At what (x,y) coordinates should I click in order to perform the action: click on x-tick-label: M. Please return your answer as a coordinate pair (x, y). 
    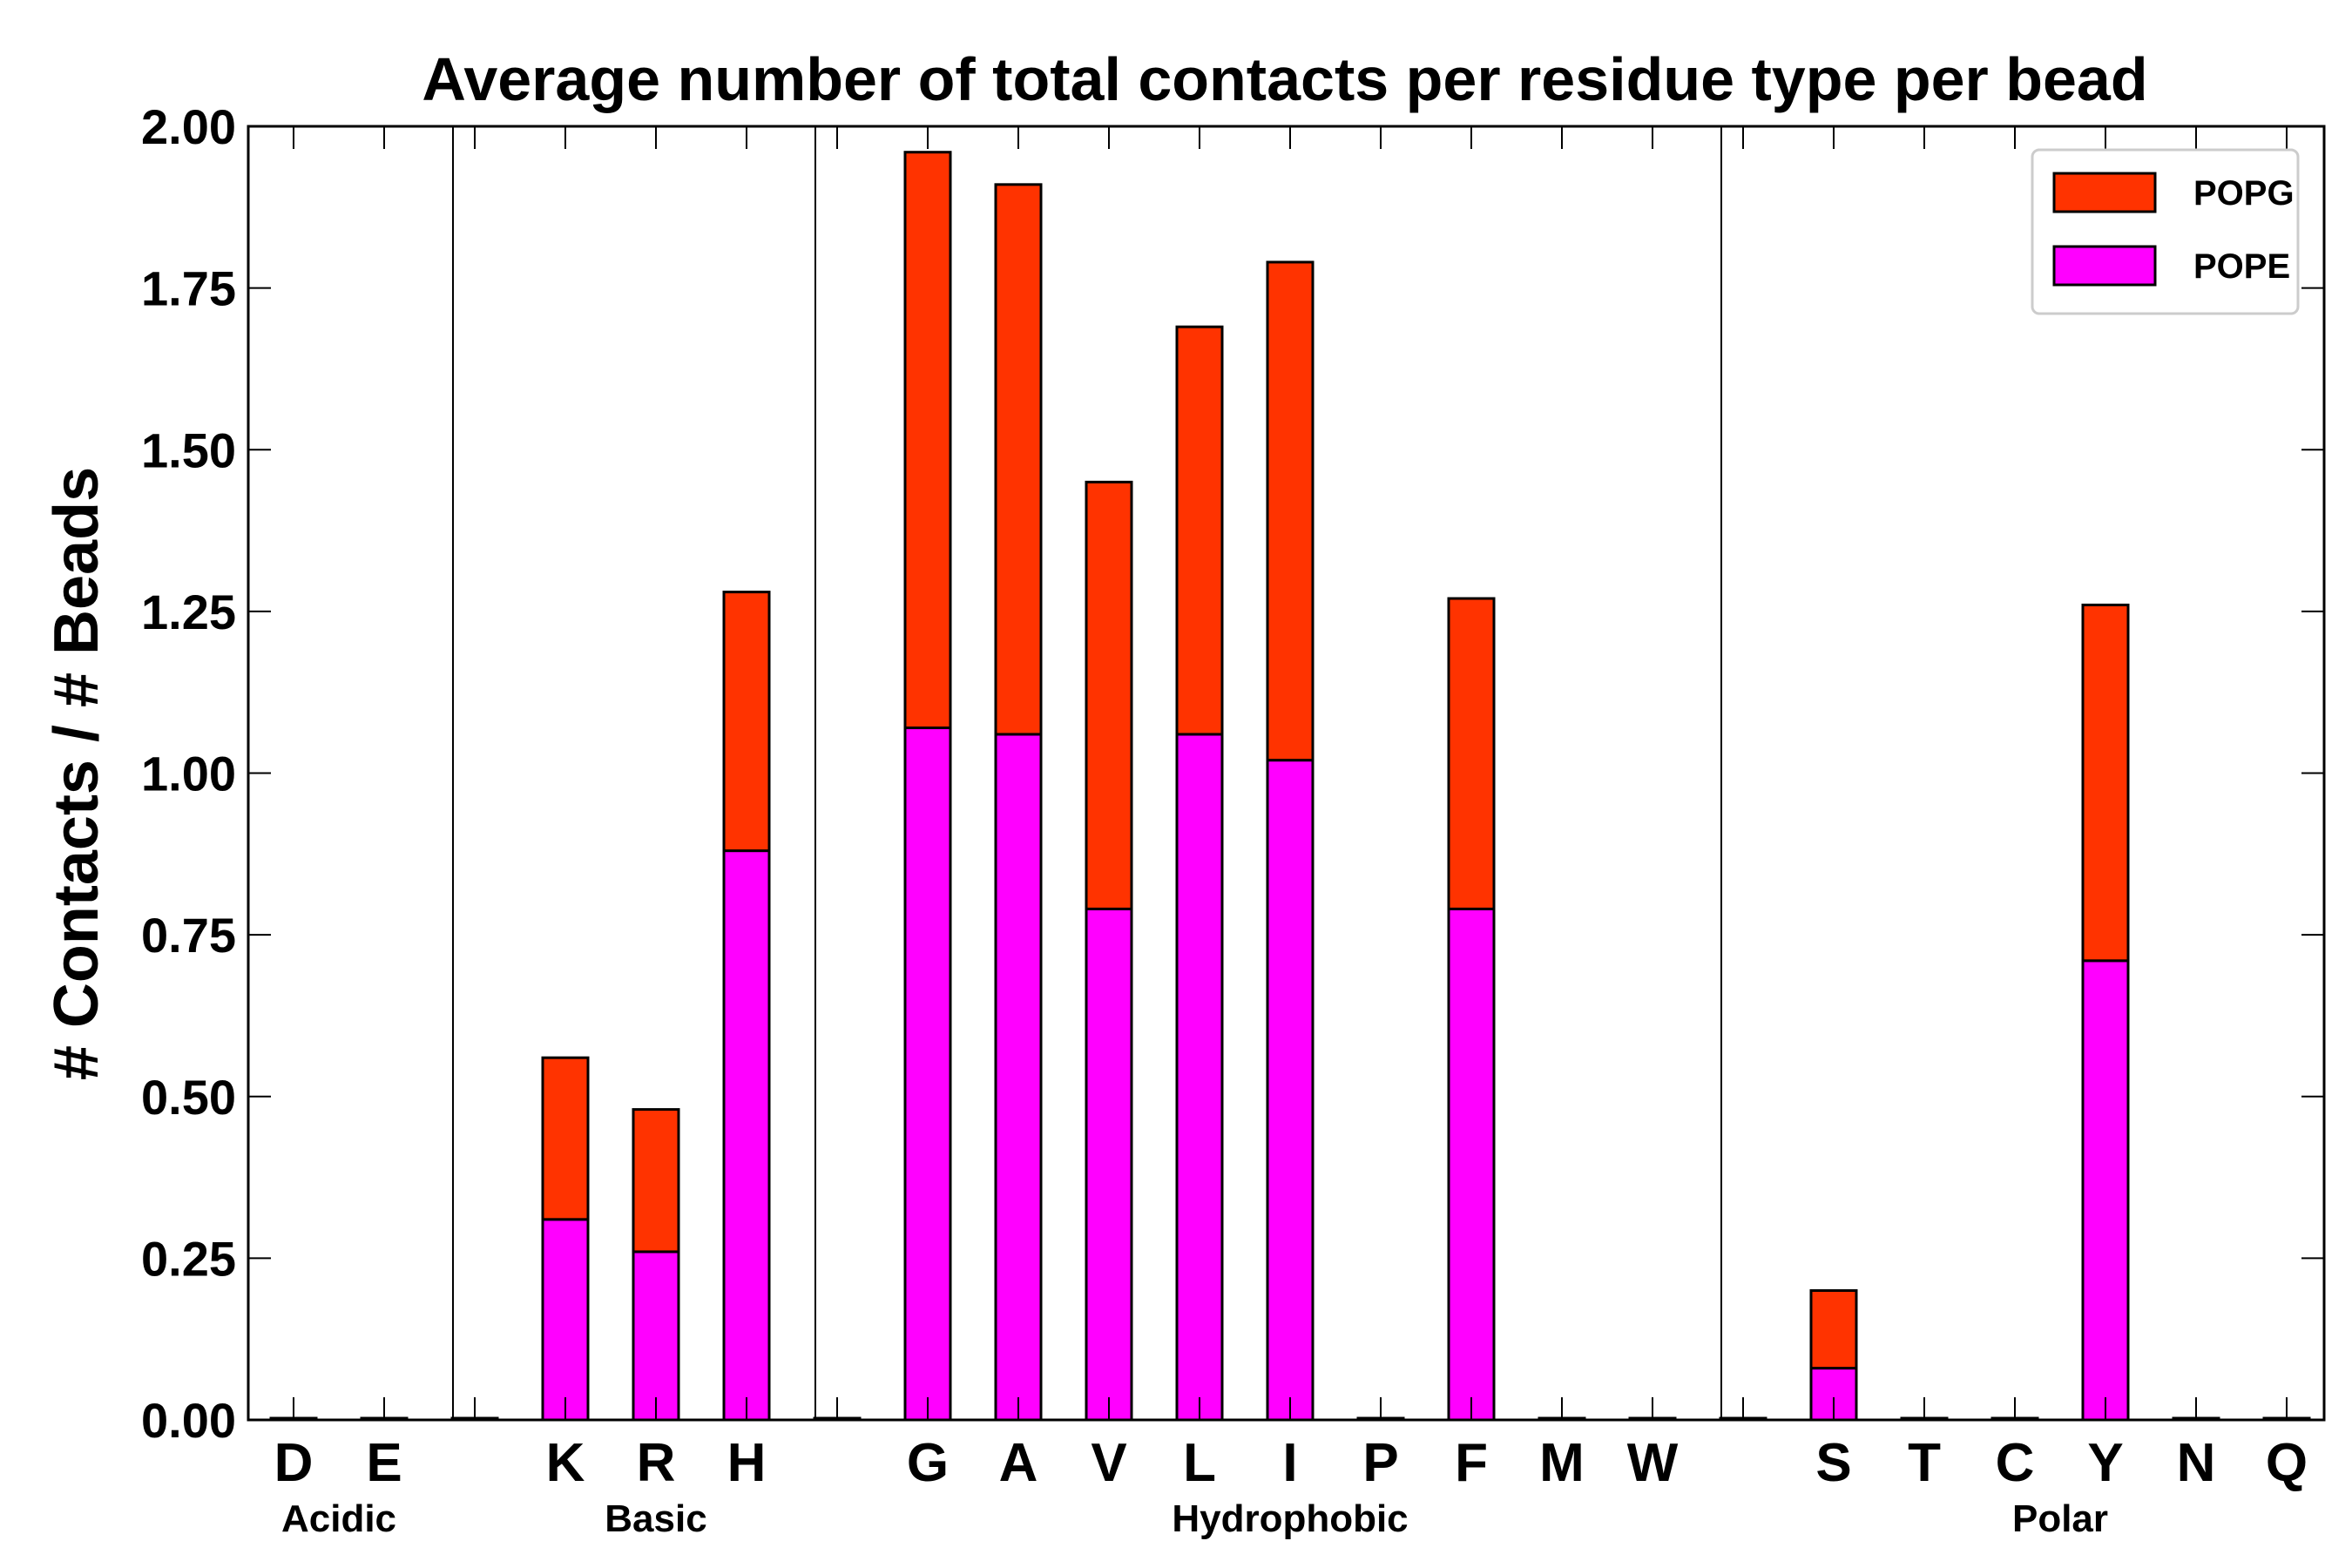
    Looking at the image, I should click on (1562, 1463).